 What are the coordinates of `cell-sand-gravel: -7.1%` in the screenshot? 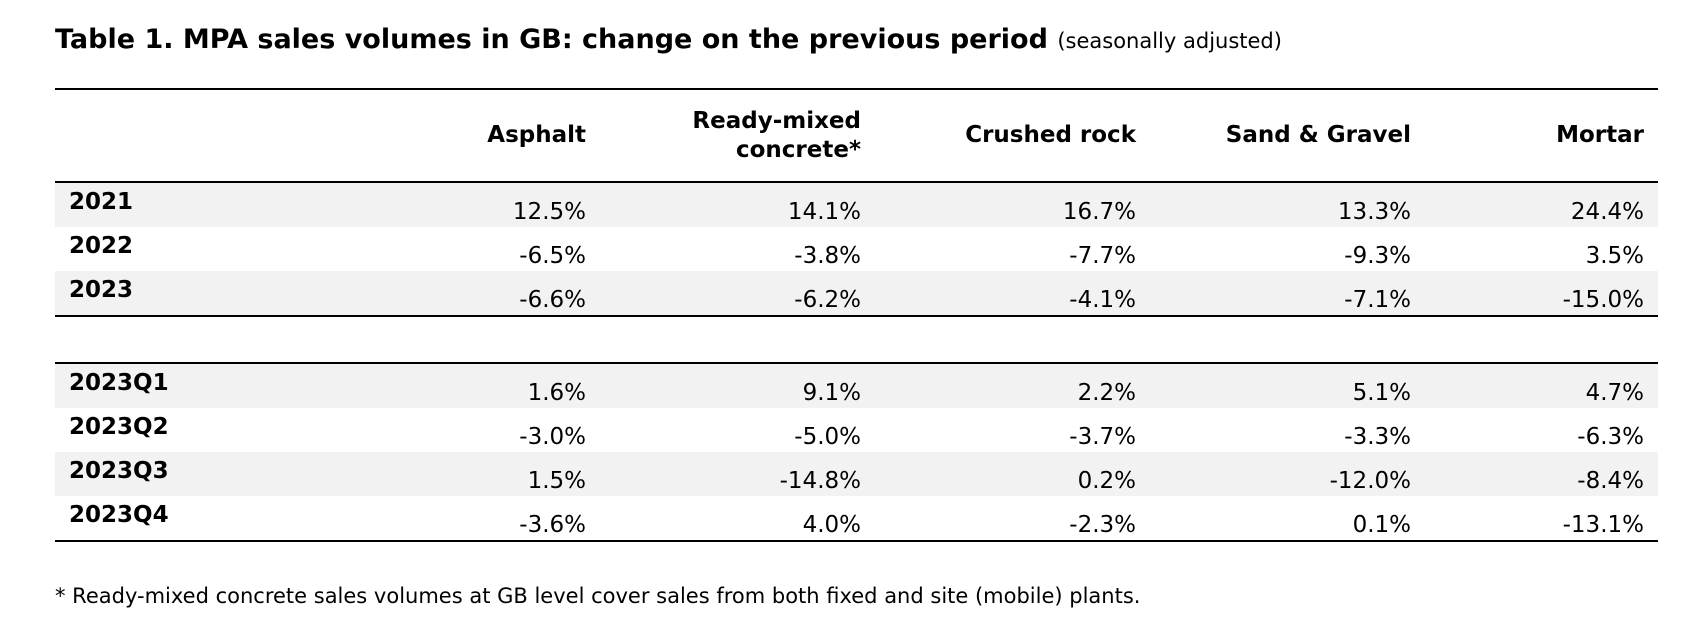 It's located at (1287, 294).